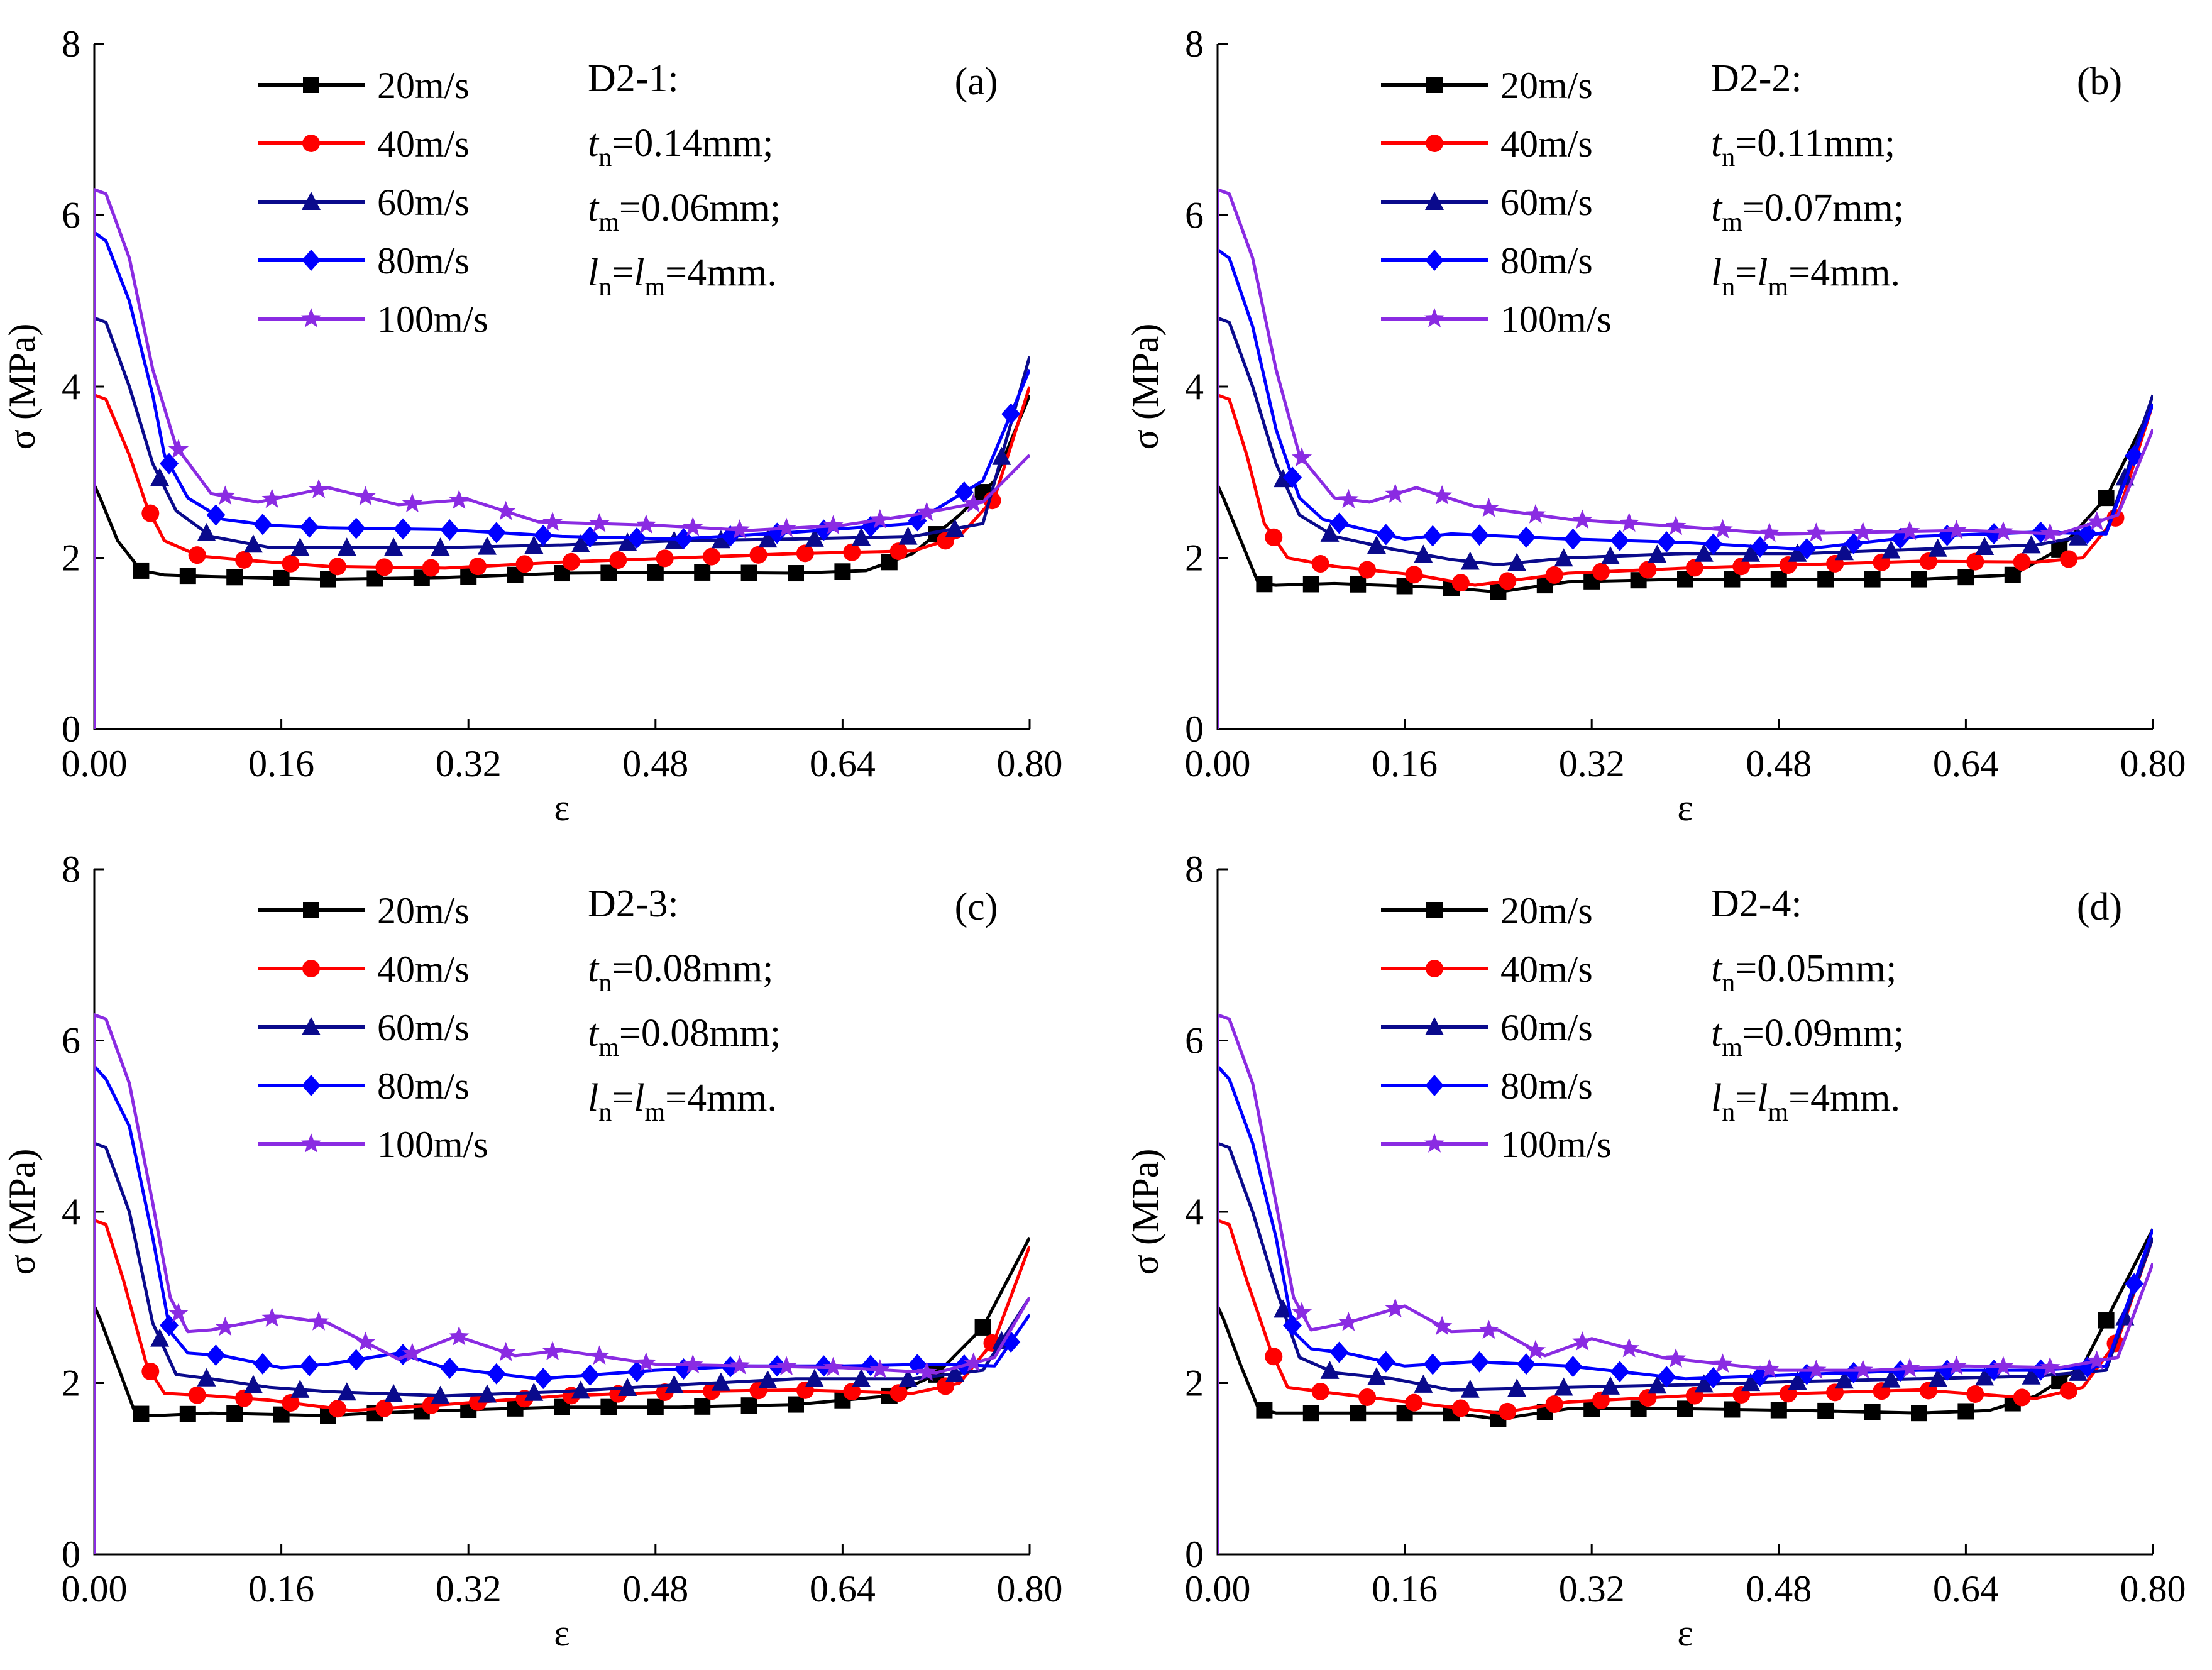 This screenshot has width=2212, height=1670. Describe the element at coordinates (976, 81) in the screenshot. I see `panel-label: (a)` at that location.